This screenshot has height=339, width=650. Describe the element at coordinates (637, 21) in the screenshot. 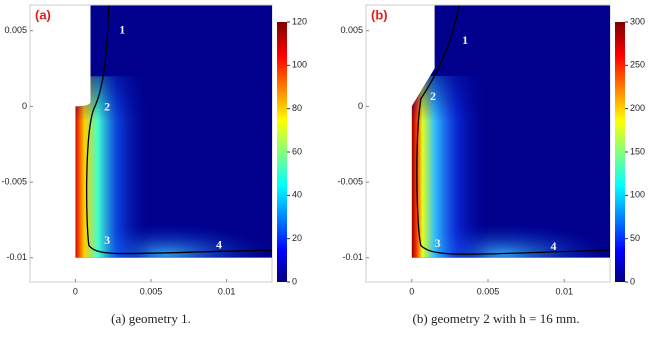

I see `colorbar-label: 300` at that location.